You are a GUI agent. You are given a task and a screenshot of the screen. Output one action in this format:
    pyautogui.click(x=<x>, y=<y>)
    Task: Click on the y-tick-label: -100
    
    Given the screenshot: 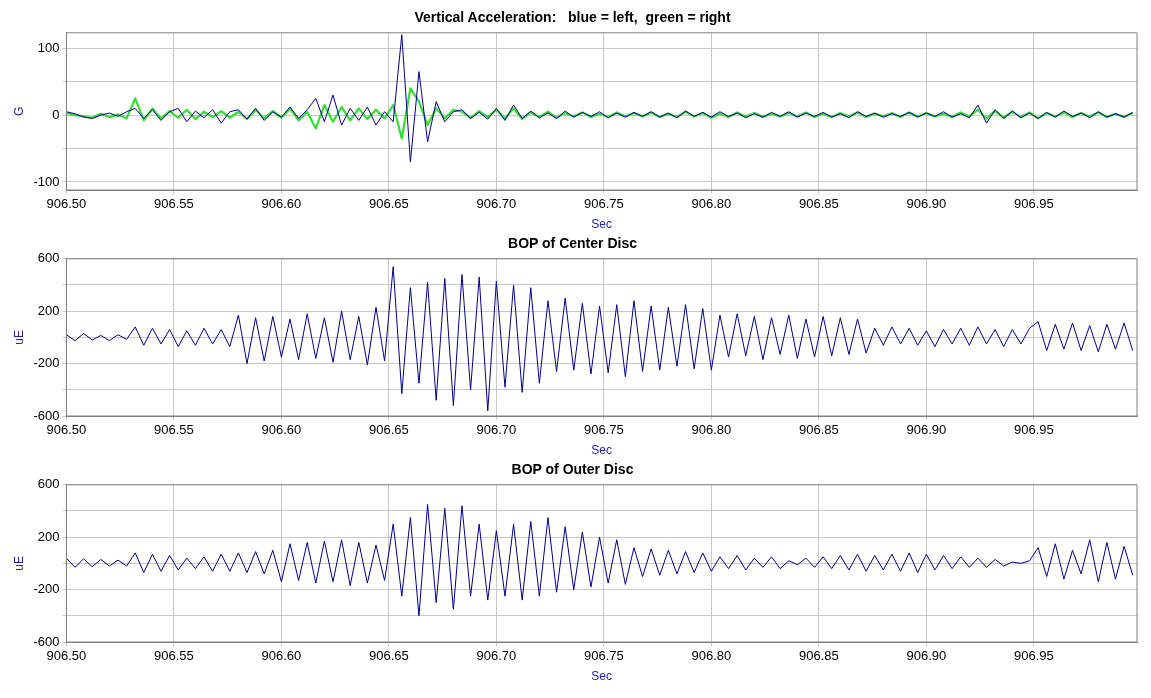 What is the action you would take?
    pyautogui.click(x=46, y=181)
    